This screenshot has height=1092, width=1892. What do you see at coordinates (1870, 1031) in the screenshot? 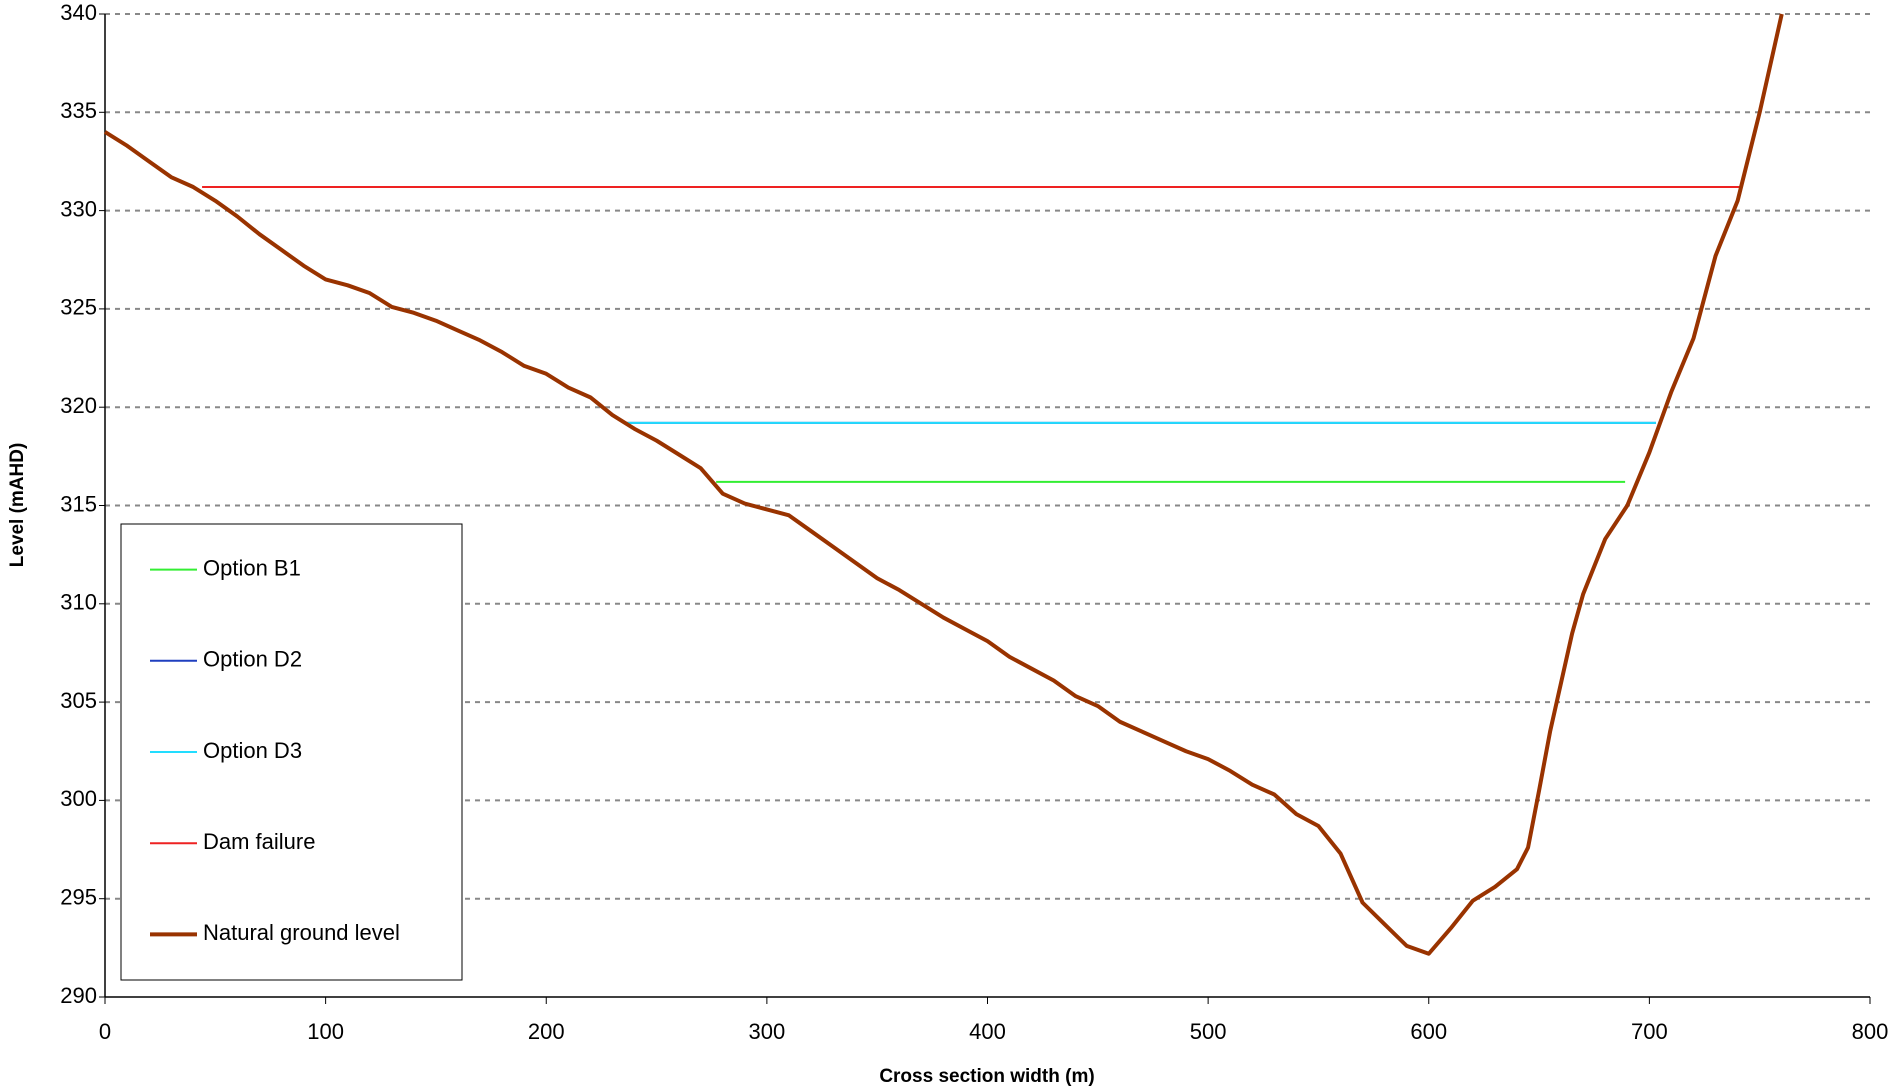
I see `x-tick-label: 800` at bounding box center [1870, 1031].